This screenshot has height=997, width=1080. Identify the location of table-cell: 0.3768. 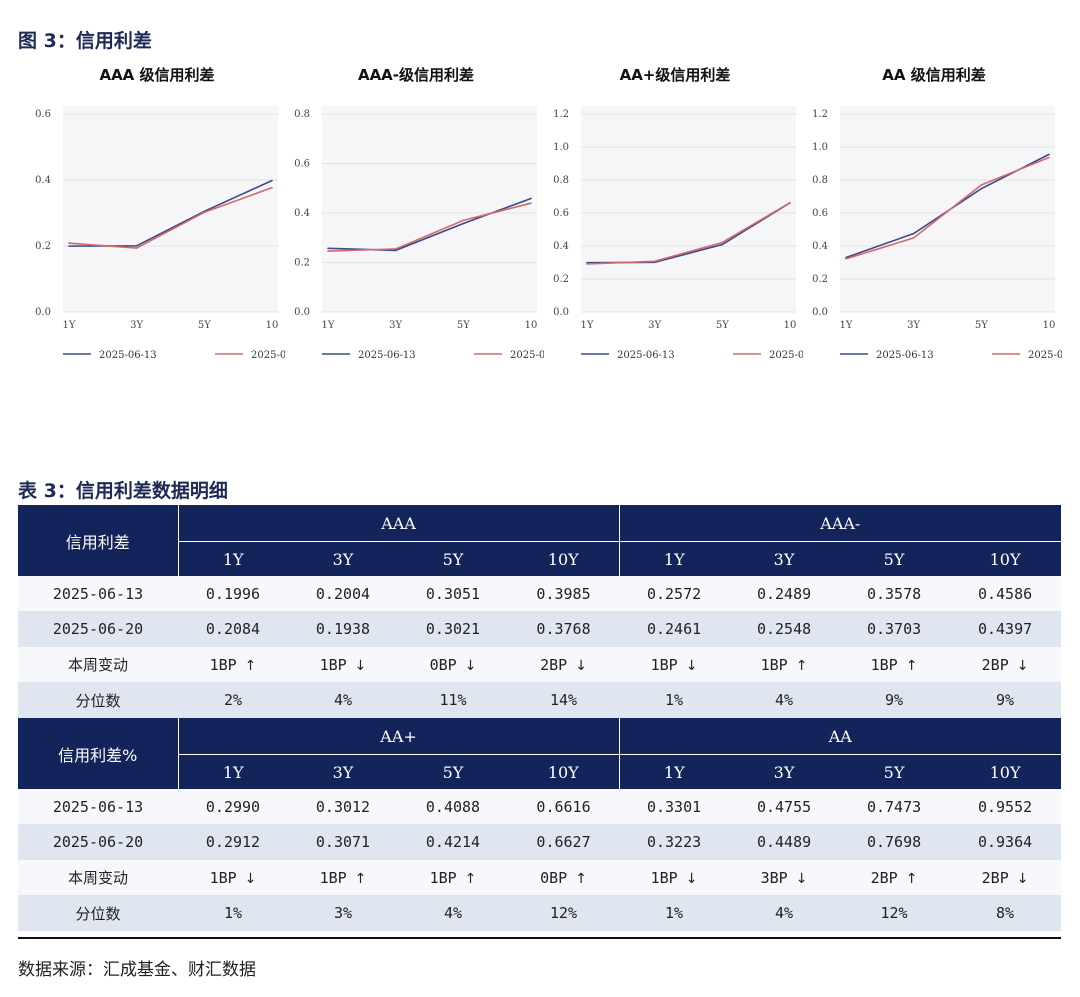
(564, 629).